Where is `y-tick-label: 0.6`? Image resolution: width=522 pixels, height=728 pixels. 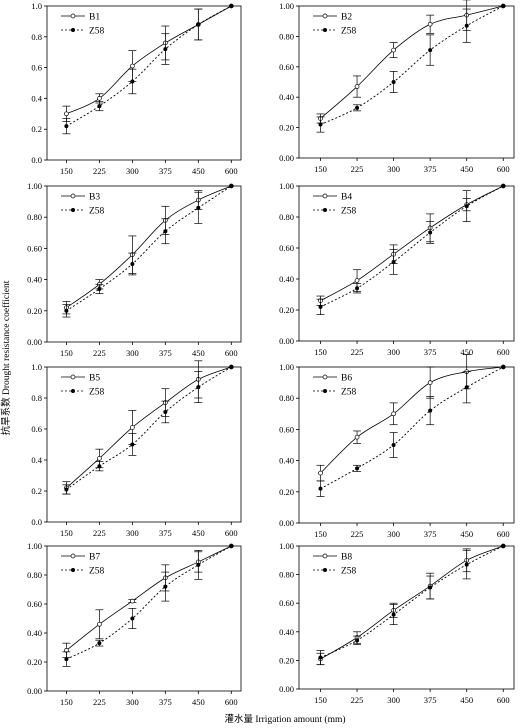
y-tick-label: 0.6 is located at coordinates (36, 68).